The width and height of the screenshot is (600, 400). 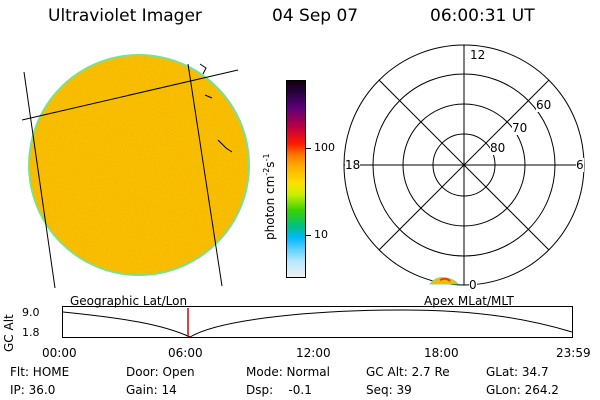 I want to click on altitude-plot, so click(x=317, y=322).